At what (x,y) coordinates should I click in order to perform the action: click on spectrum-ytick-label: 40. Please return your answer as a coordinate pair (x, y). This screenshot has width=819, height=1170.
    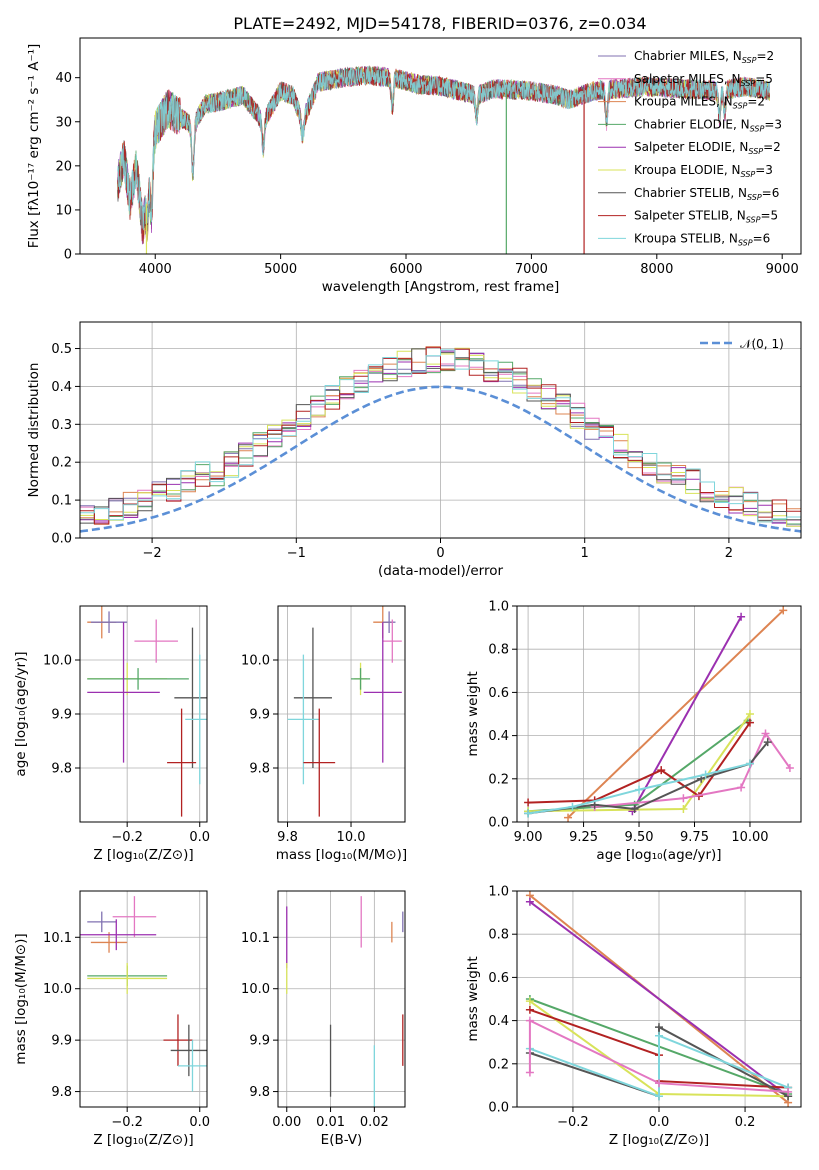
    Looking at the image, I should click on (63, 78).